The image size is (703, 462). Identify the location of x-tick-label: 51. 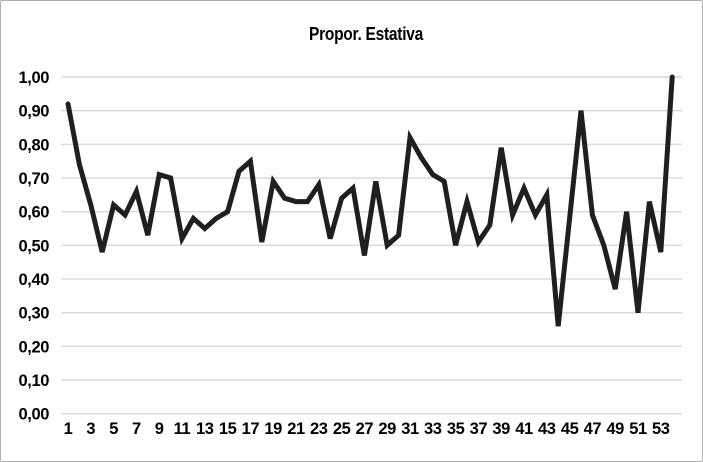
(638, 429).